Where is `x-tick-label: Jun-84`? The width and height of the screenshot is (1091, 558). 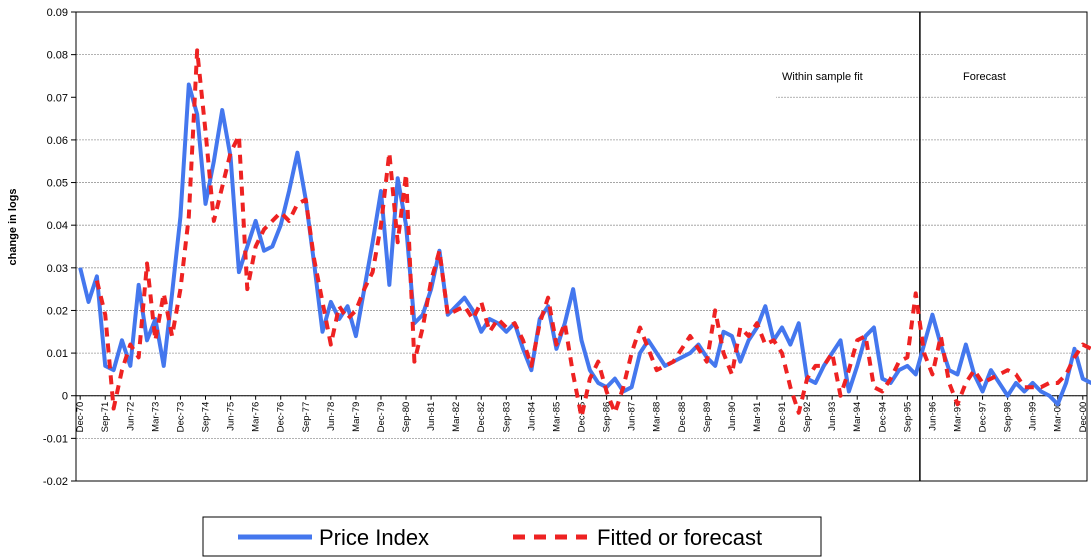 x-tick-label: Jun-84 is located at coordinates (531, 416).